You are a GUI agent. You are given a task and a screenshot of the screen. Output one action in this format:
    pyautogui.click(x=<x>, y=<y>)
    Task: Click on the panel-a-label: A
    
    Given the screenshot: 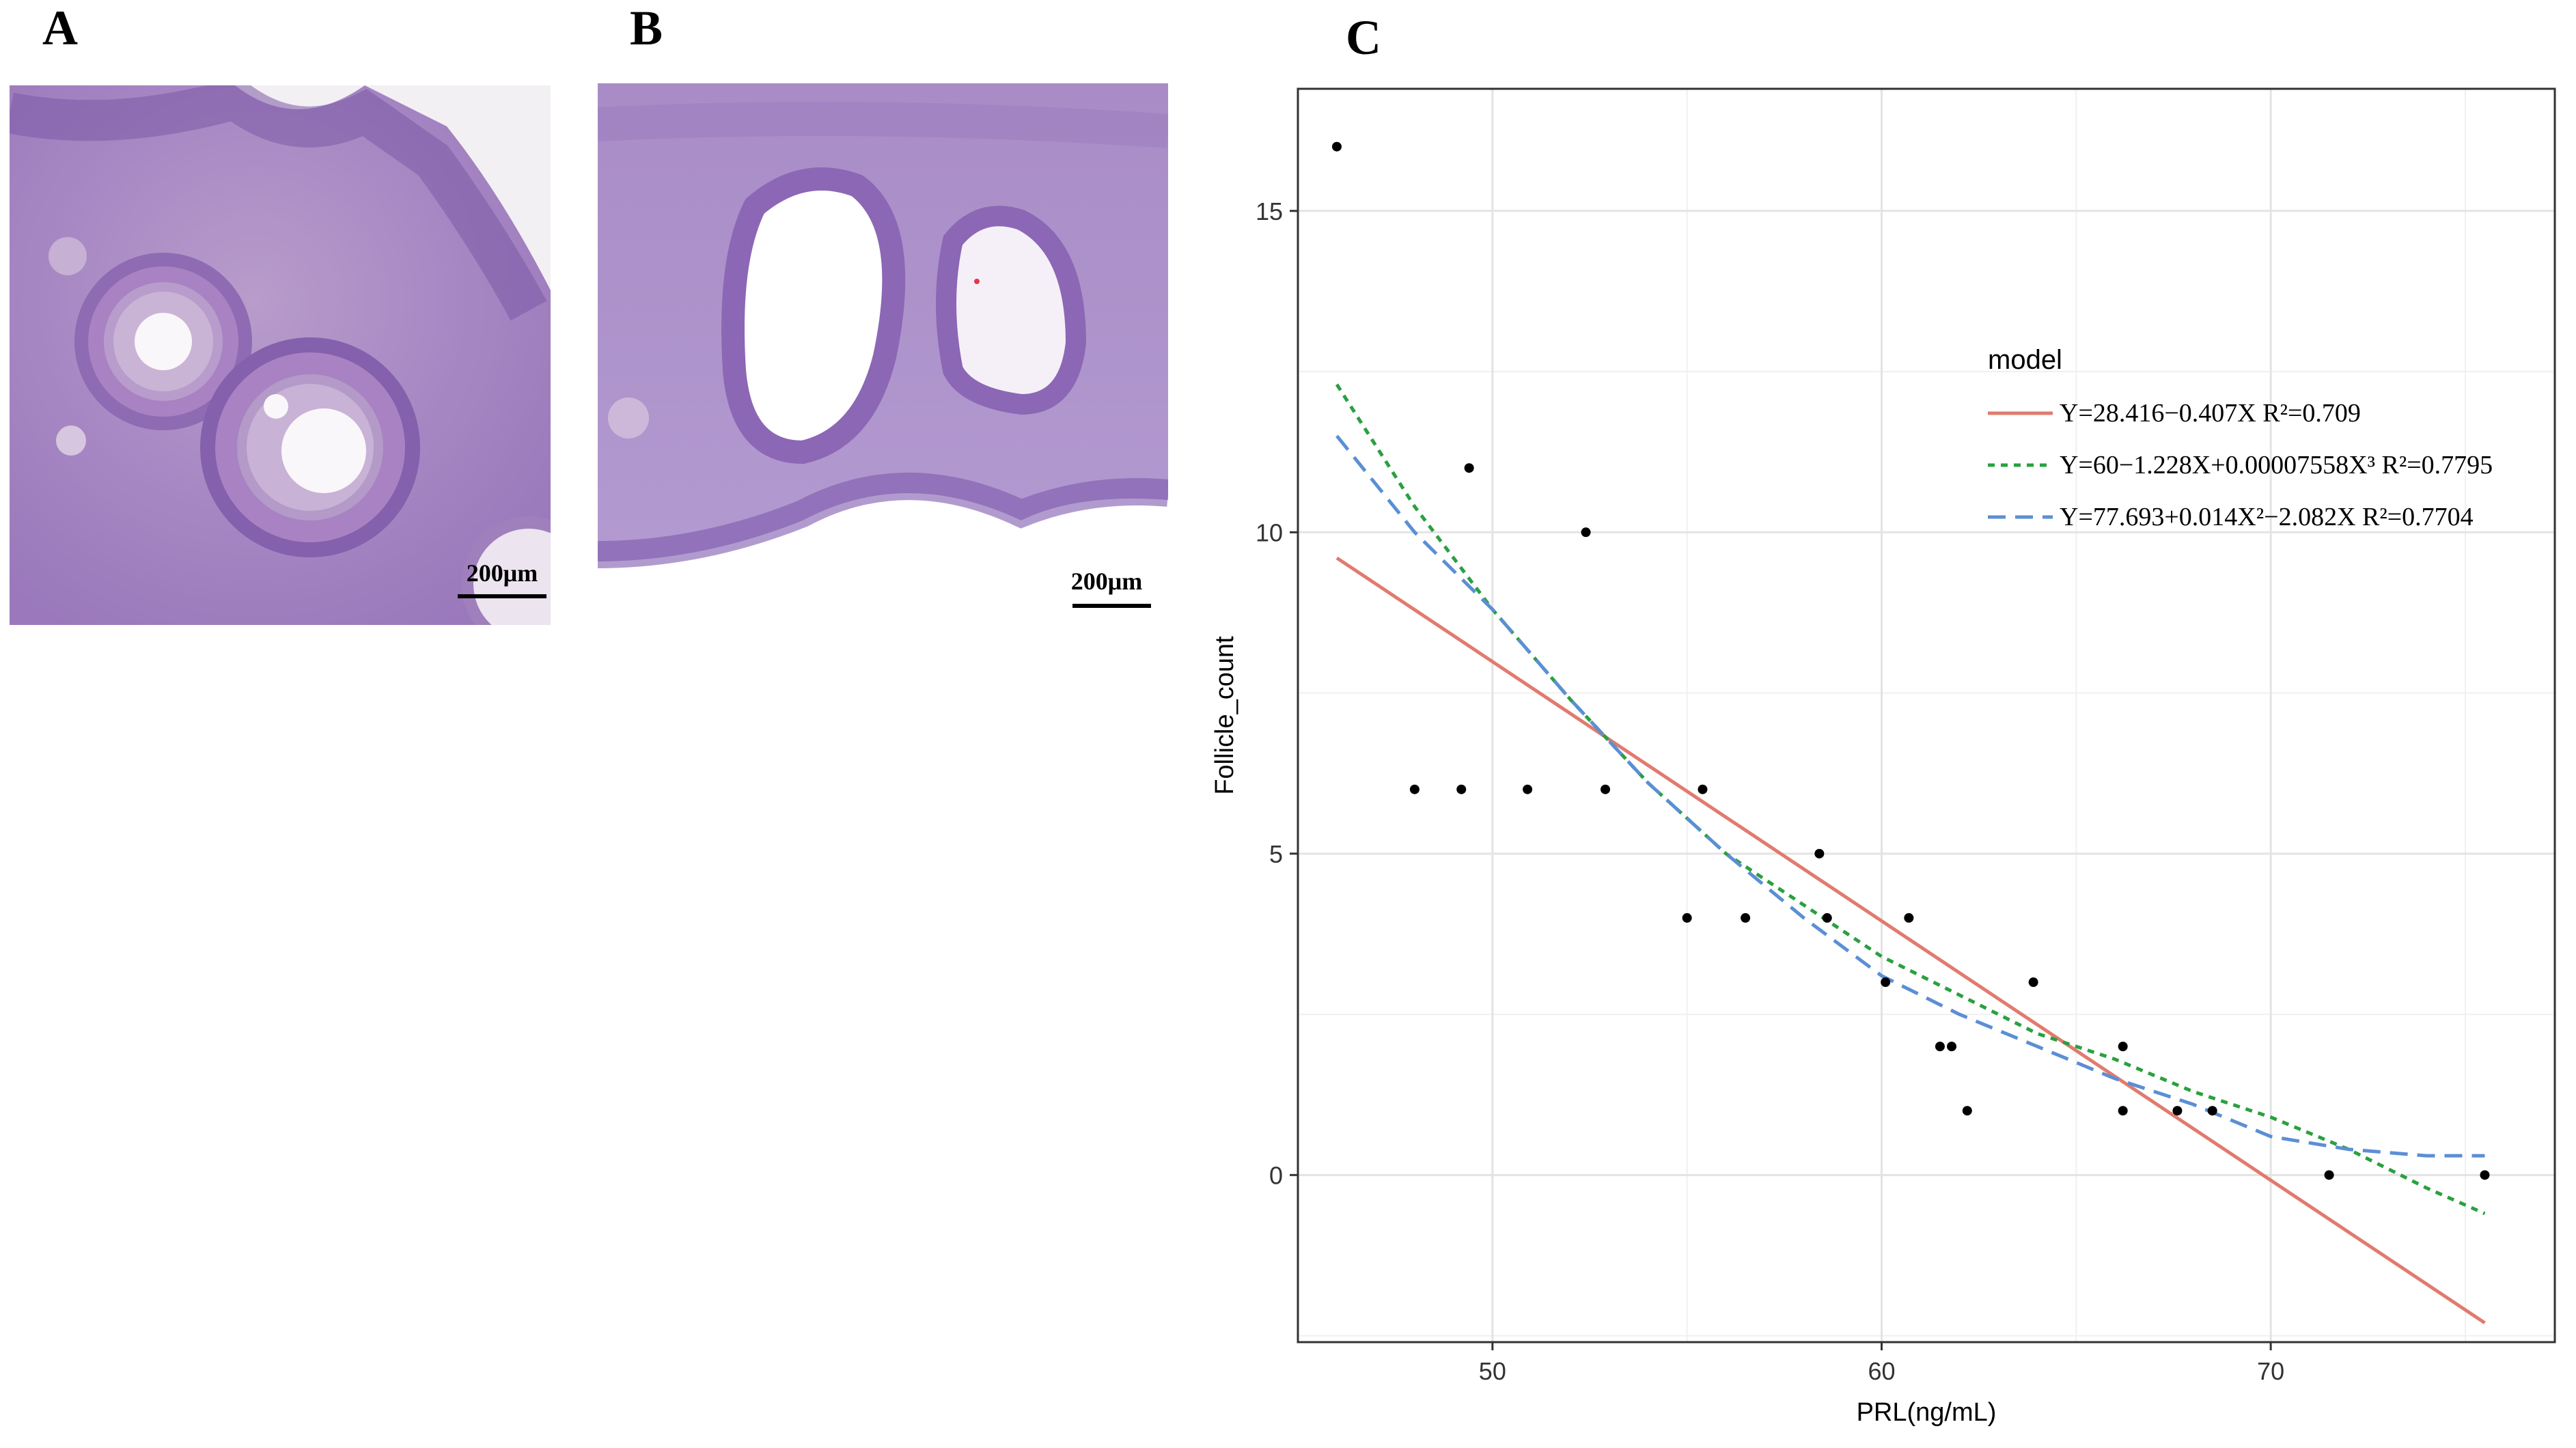 What is the action you would take?
    pyautogui.click(x=60, y=28)
    